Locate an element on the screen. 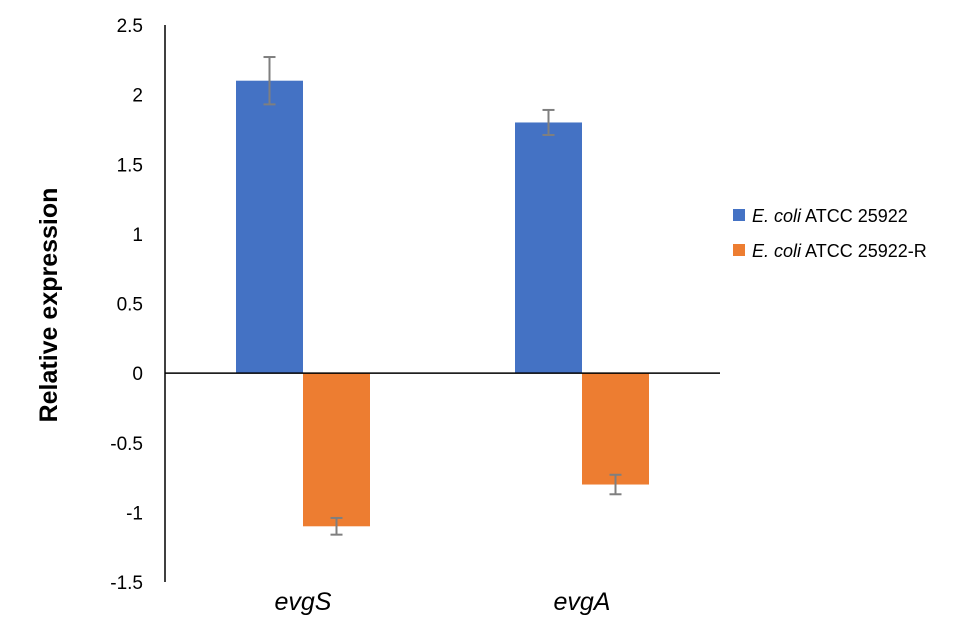 This screenshot has width=977, height=618. y-tick-label: 1 is located at coordinates (137, 235).